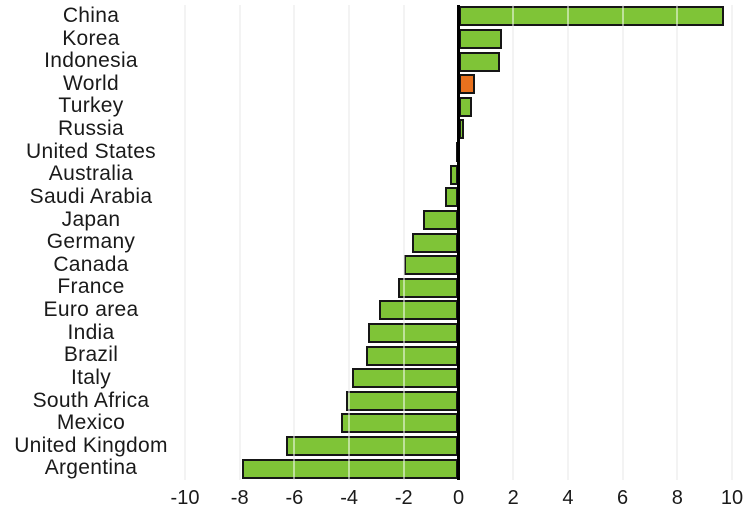 The image size is (750, 517). I want to click on x-tick-label: 2, so click(513, 498).